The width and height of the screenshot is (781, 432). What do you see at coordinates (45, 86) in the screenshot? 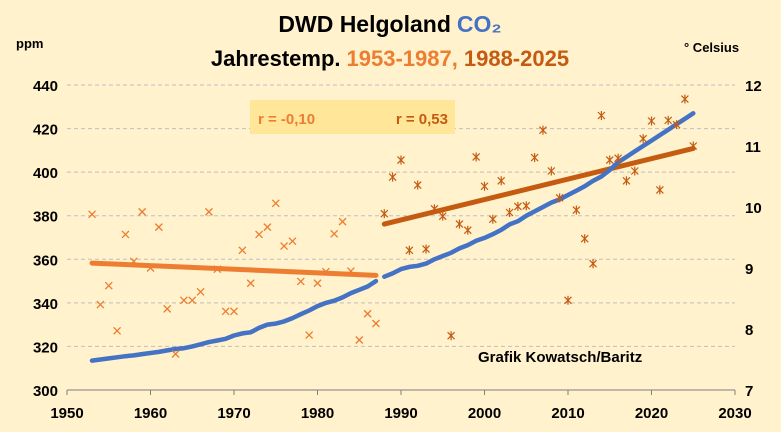
I see `y-left-tick-label: 440` at bounding box center [45, 86].